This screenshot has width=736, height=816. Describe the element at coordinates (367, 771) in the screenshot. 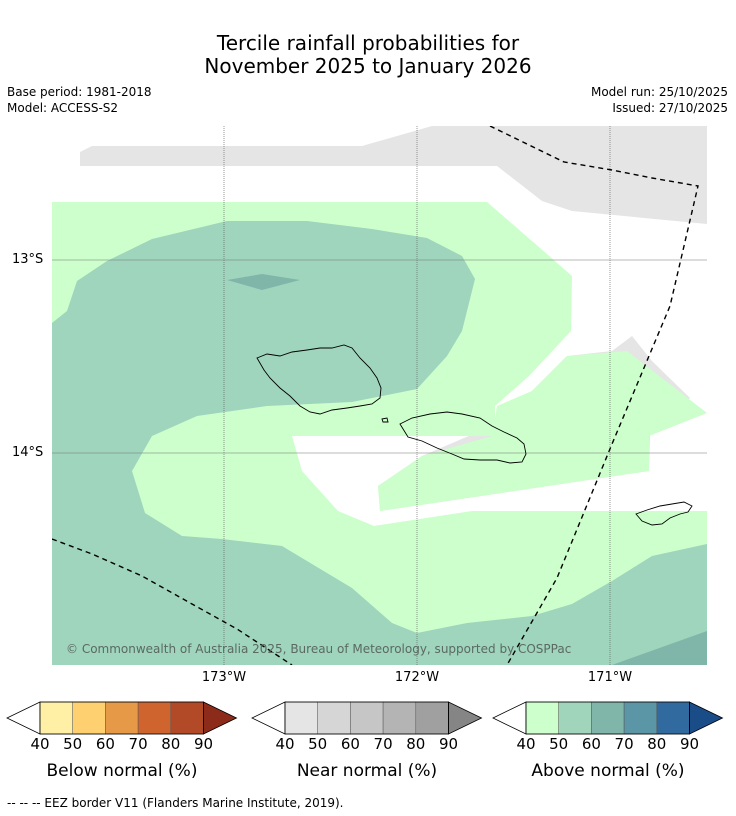

I see `colorbar-title-near-normal: Near normal (%)` at that location.